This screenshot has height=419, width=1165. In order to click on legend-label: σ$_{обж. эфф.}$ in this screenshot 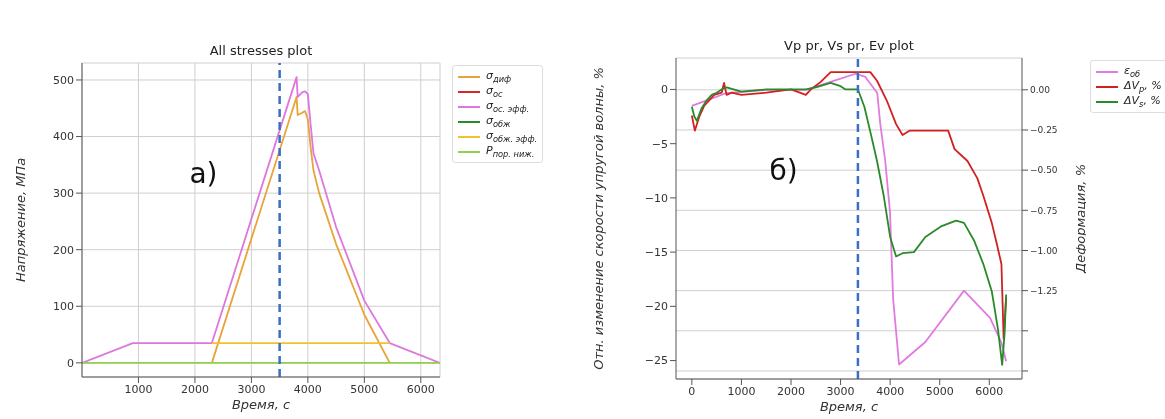, I will do `click(512, 136)`.